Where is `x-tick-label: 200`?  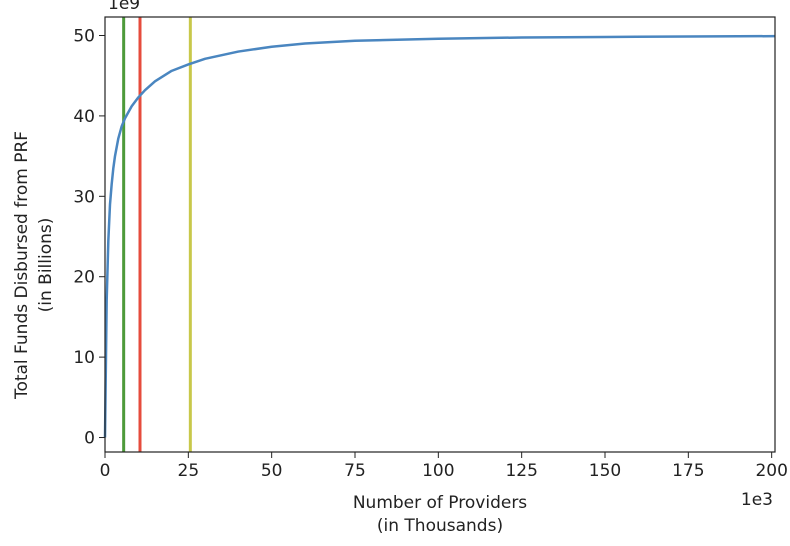 x-tick-label: 200 is located at coordinates (771, 471).